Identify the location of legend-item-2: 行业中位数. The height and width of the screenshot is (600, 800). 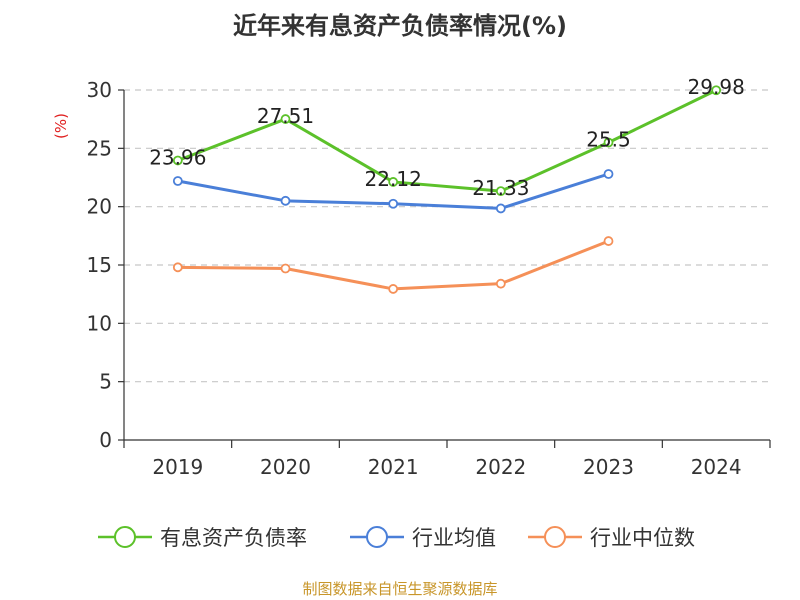
(611, 538).